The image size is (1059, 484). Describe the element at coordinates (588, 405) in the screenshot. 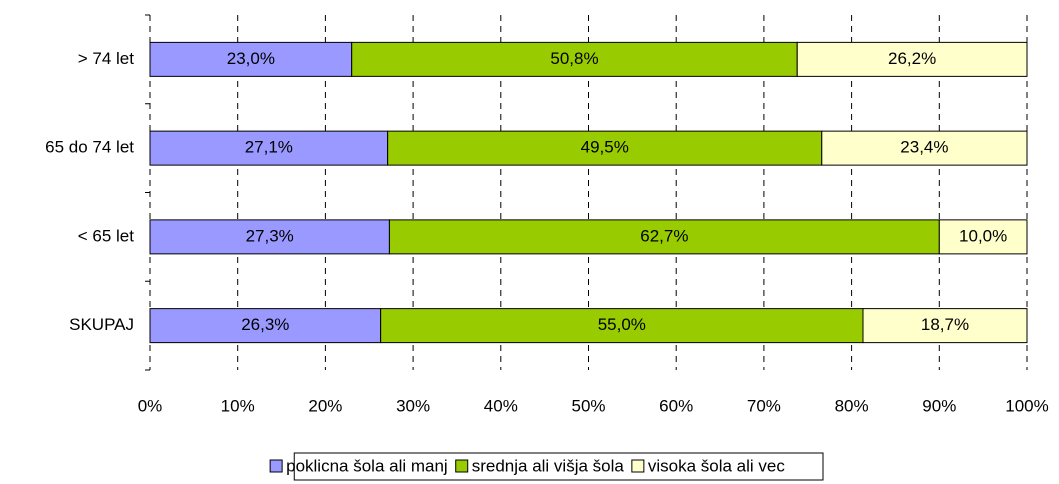

I see `x-tick-label: 50%` at that location.